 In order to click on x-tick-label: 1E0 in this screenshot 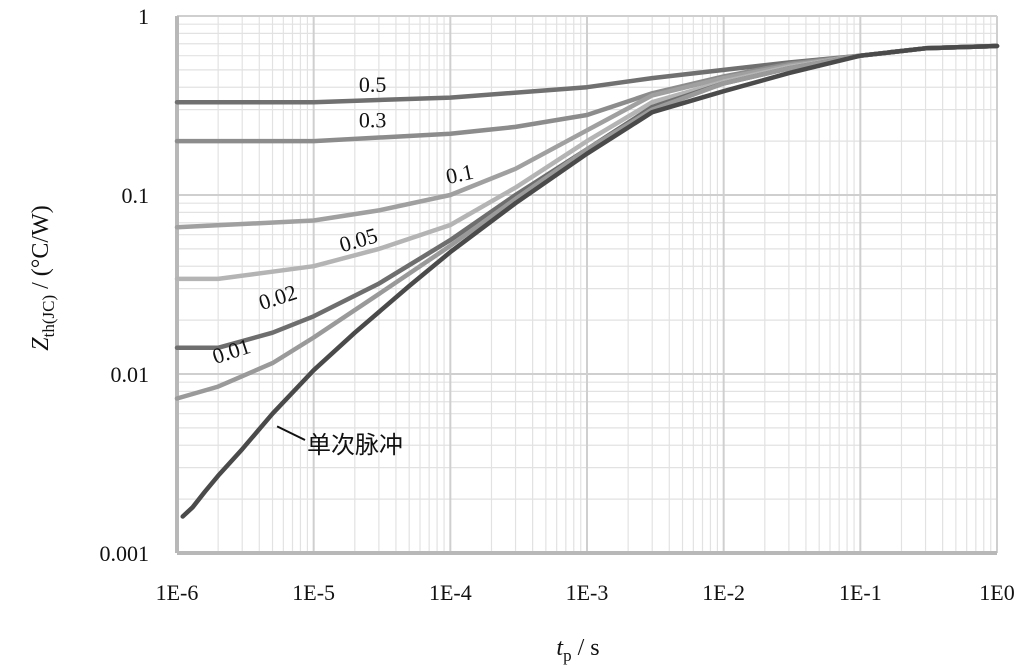, I will do `click(996, 592)`.